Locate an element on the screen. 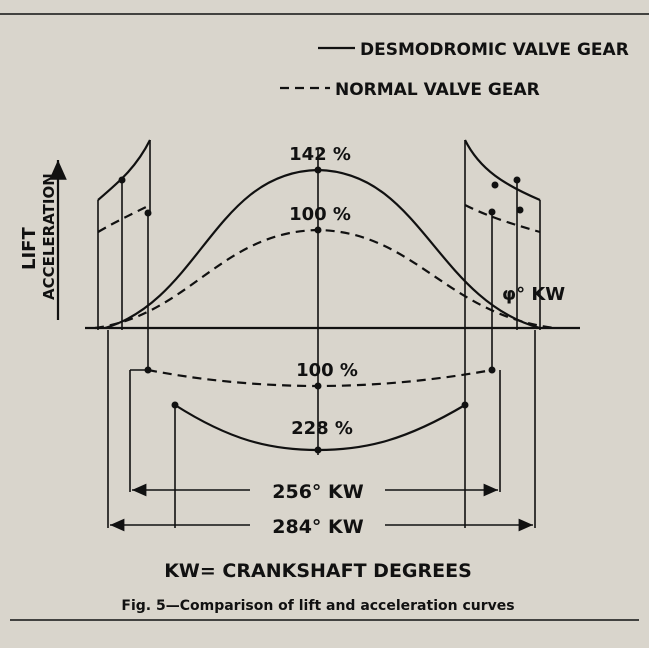  label-228: 228 % is located at coordinates (322, 428).